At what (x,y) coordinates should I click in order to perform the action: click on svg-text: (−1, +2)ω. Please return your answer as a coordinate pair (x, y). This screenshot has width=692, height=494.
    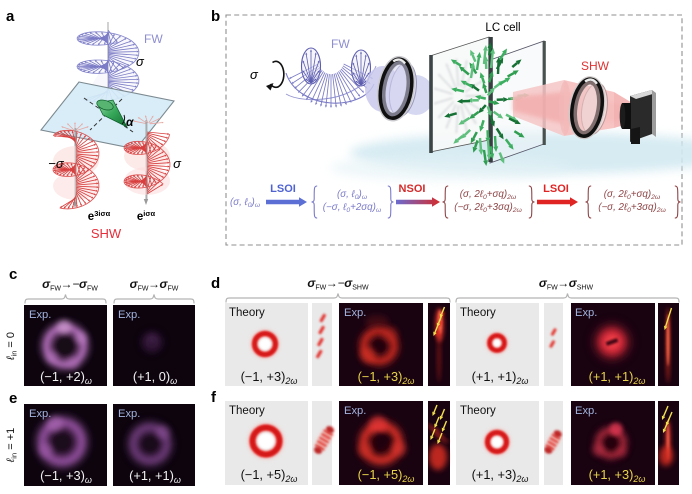
    Looking at the image, I should click on (66, 377).